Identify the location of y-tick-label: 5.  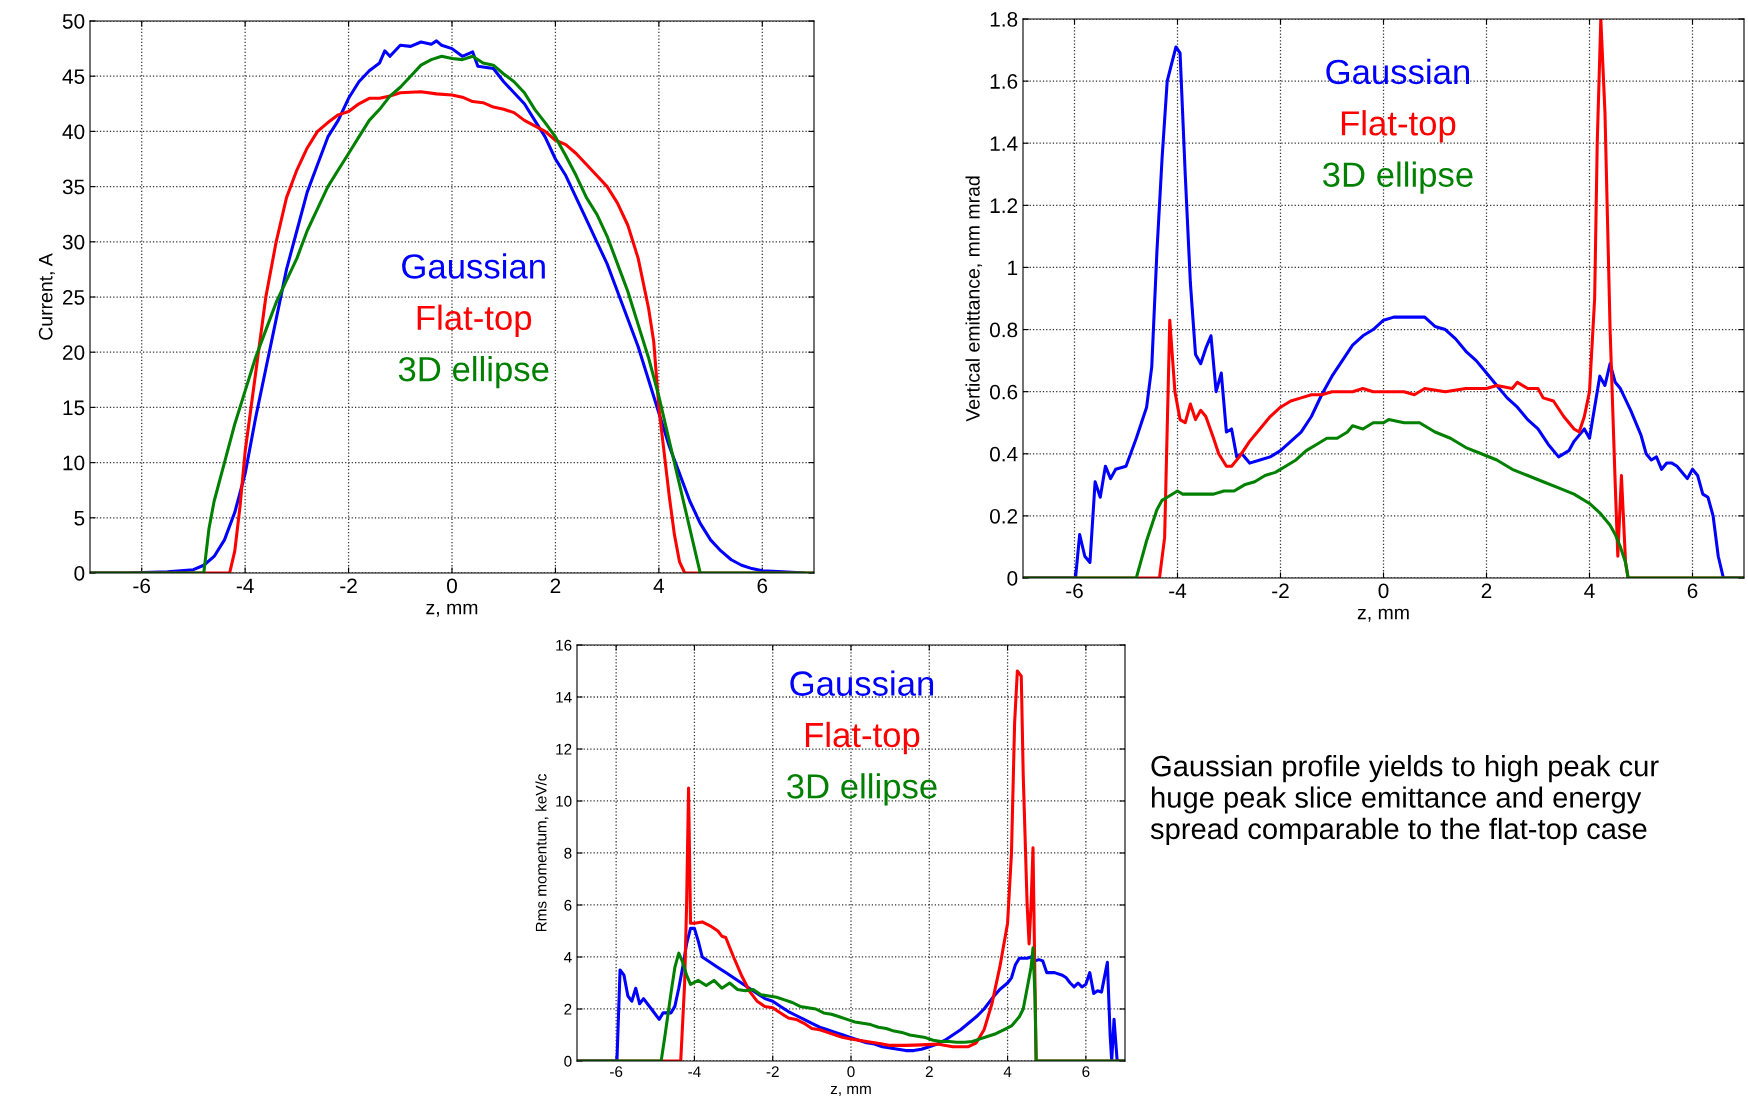
(79, 518).